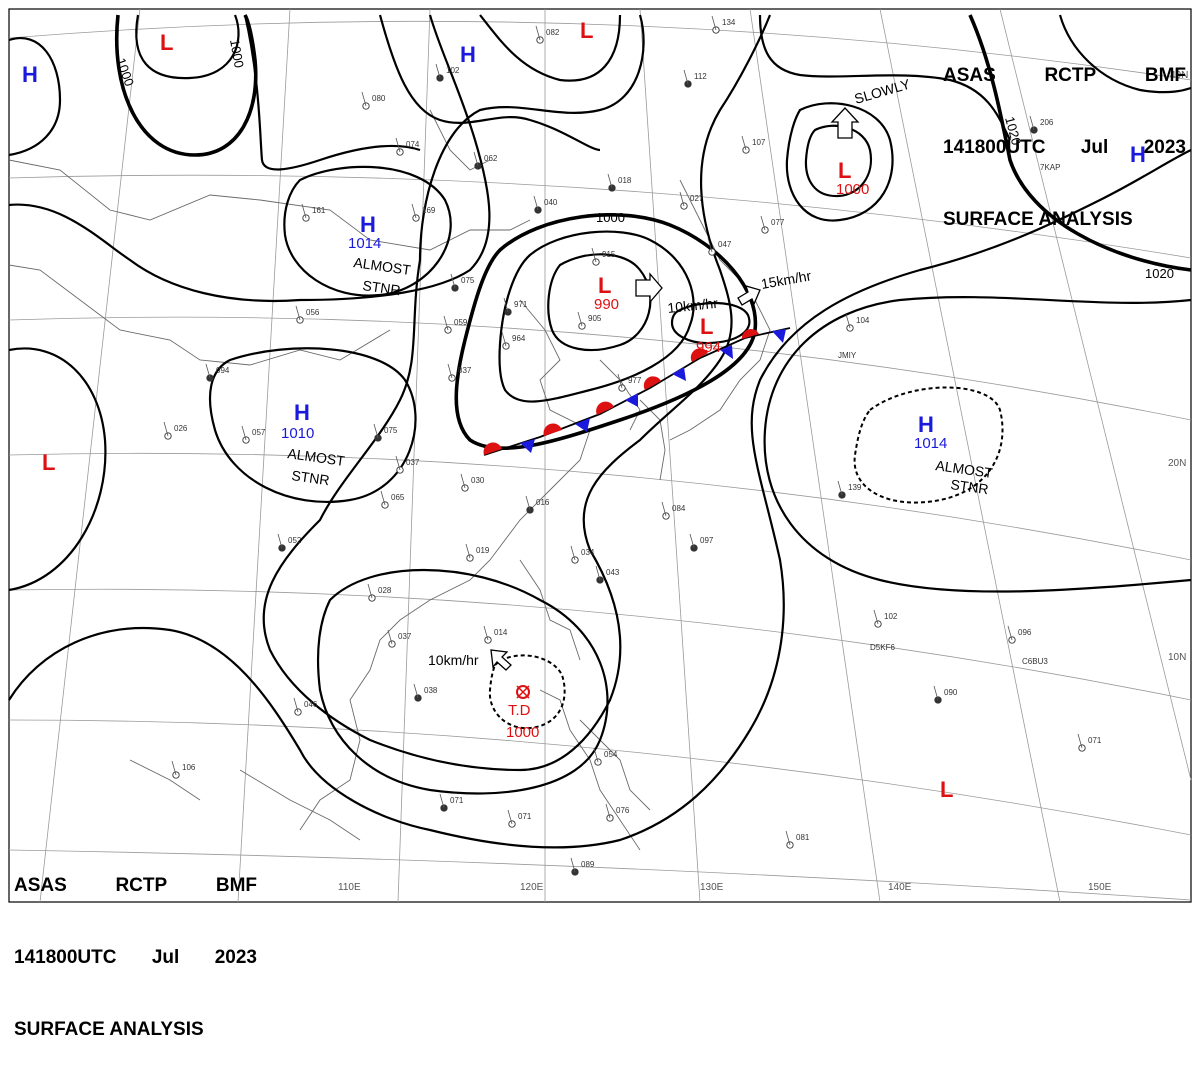  Describe the element at coordinates (857, 322) in the screenshot. I see `station-plot: 104` at that location.